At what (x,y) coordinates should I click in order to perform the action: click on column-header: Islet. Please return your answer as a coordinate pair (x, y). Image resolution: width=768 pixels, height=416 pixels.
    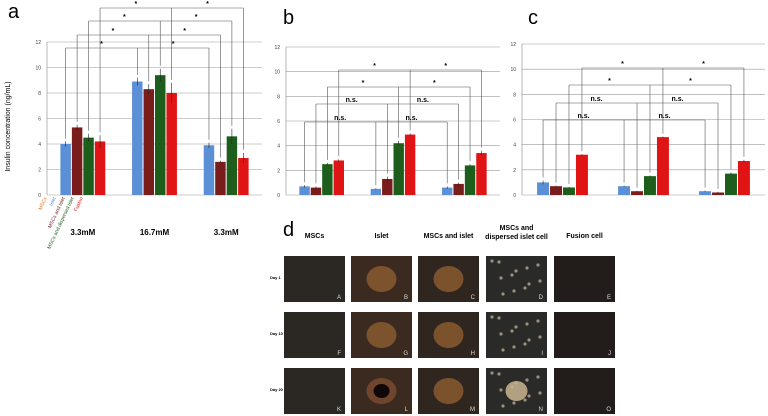
    Looking at the image, I should click on (381, 236).